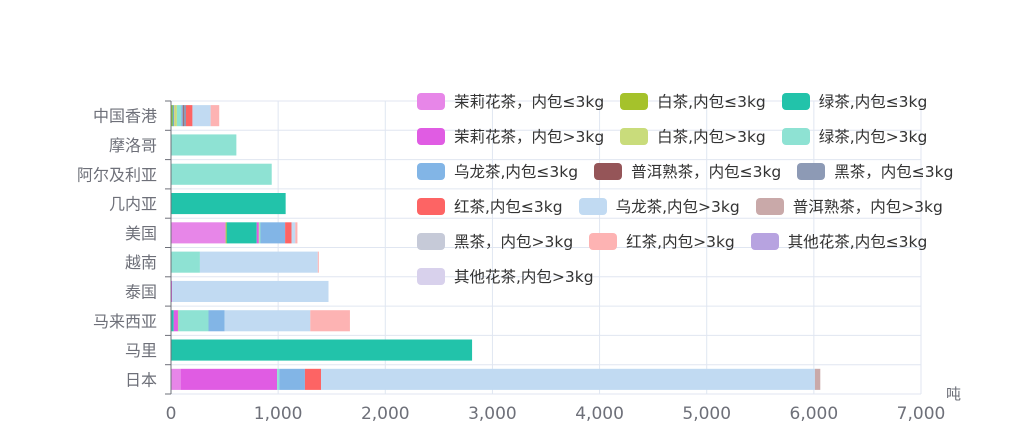 The height and width of the screenshot is (428, 1024). I want to click on legend-item: 茉莉花茶，内包≤3kg, so click(511, 101).